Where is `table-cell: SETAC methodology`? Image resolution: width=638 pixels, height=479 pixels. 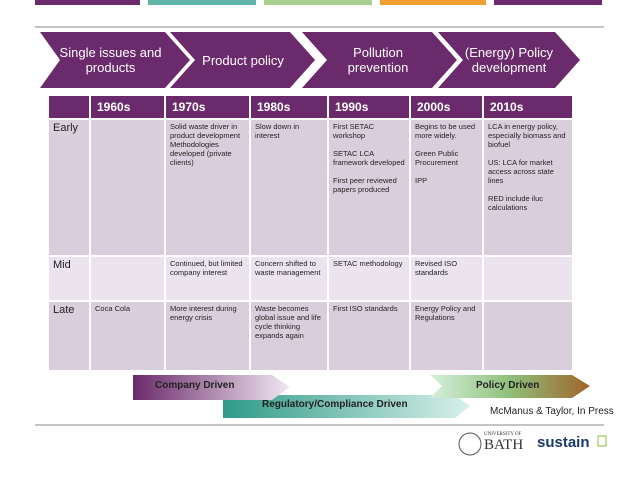 table-cell: SETAC methodology is located at coordinates (369, 278).